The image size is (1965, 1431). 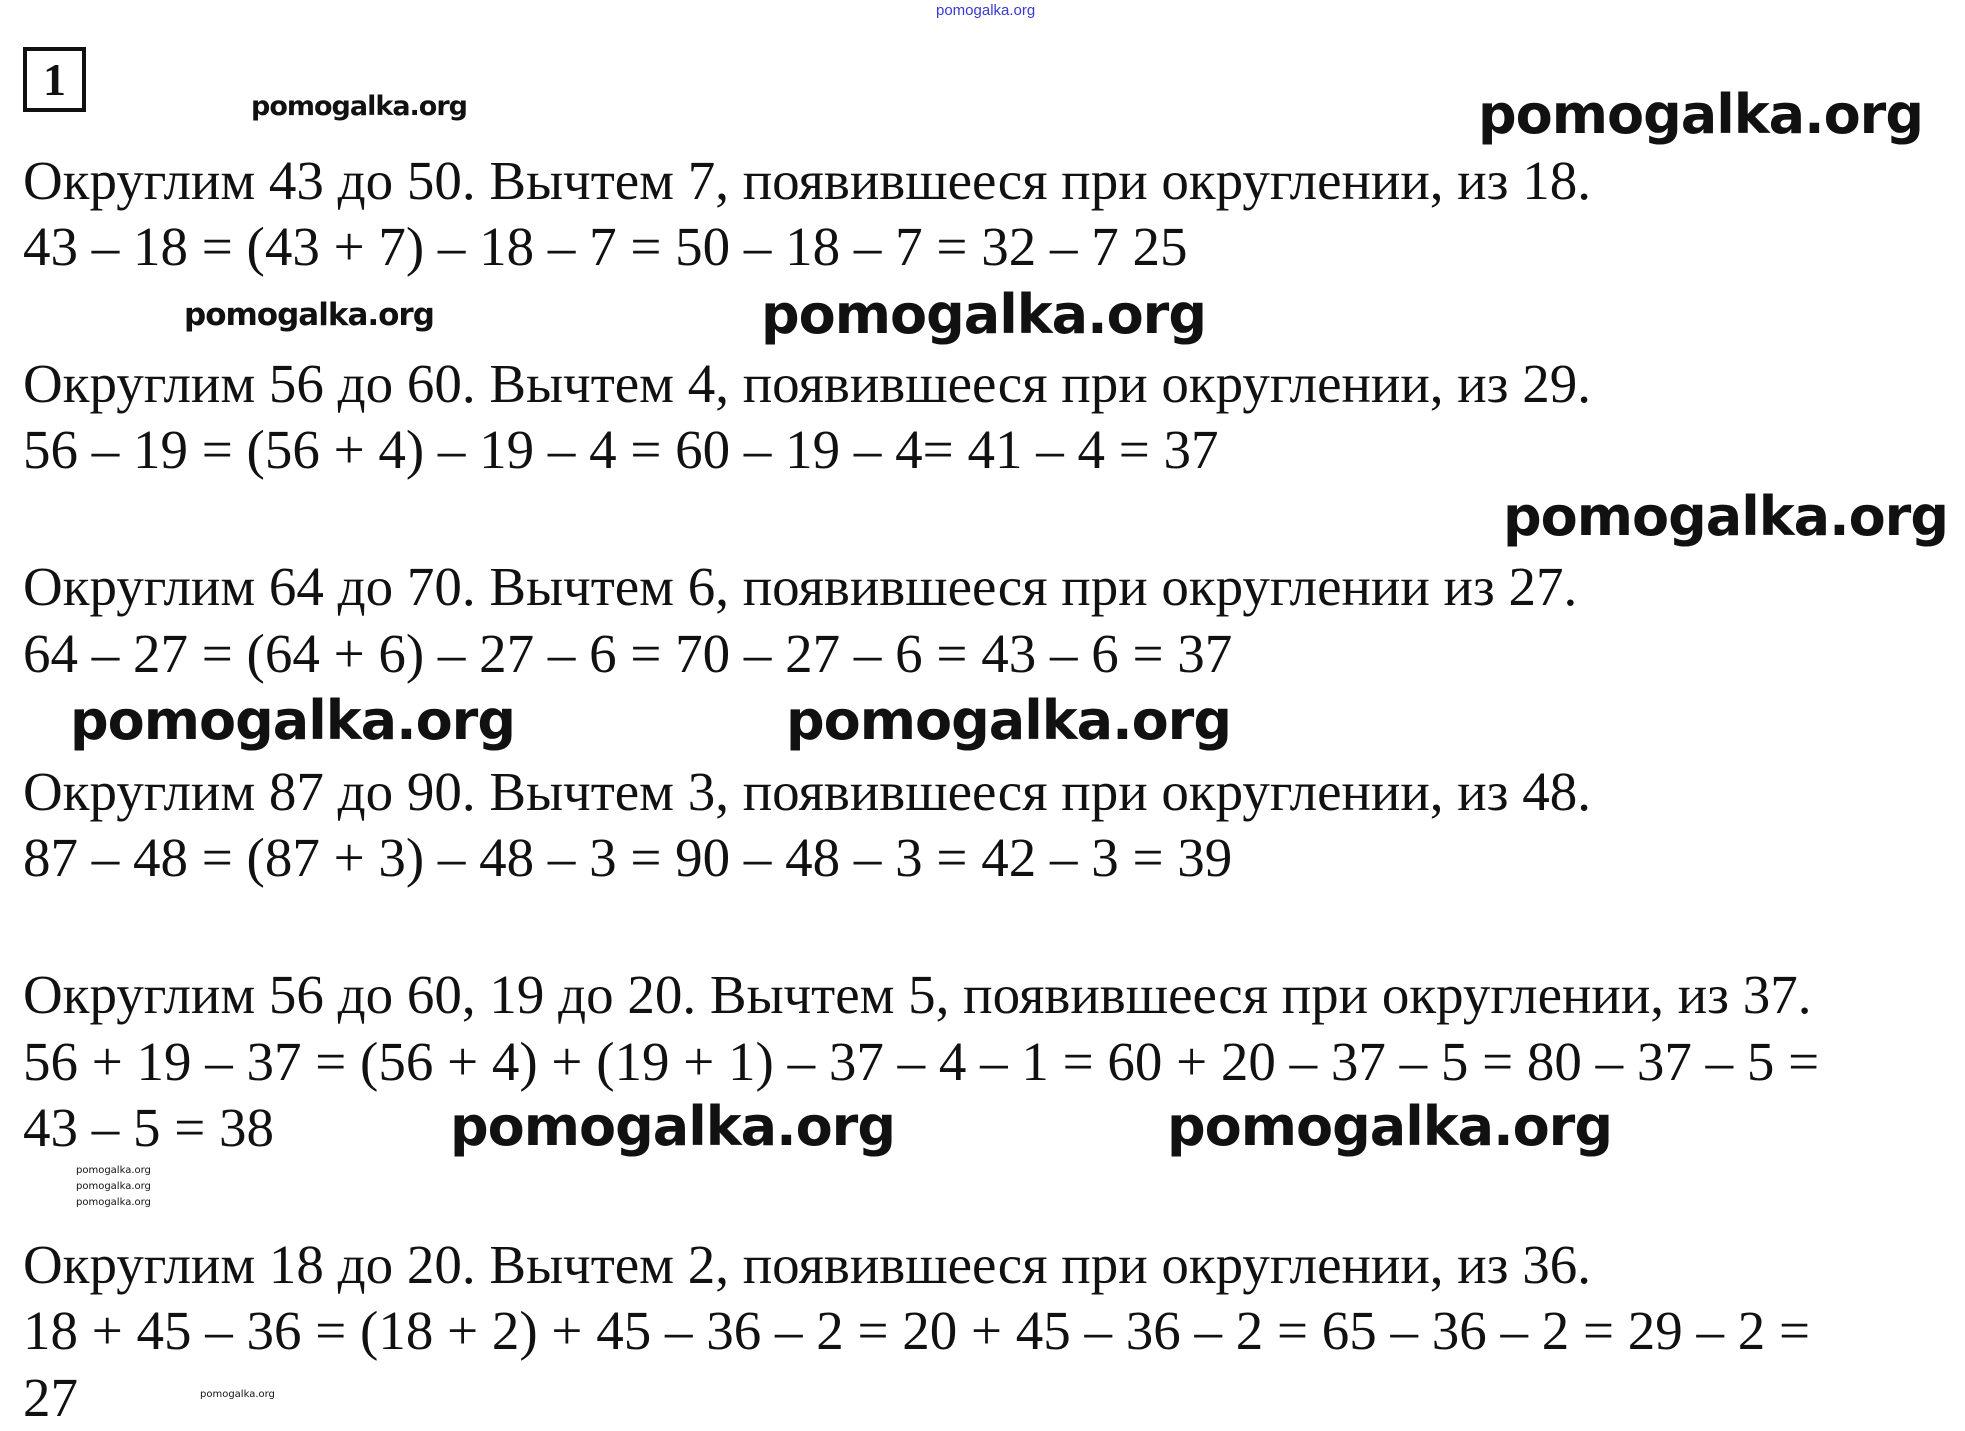 What do you see at coordinates (54, 79) in the screenshot?
I see `task-number-box: 1` at bounding box center [54, 79].